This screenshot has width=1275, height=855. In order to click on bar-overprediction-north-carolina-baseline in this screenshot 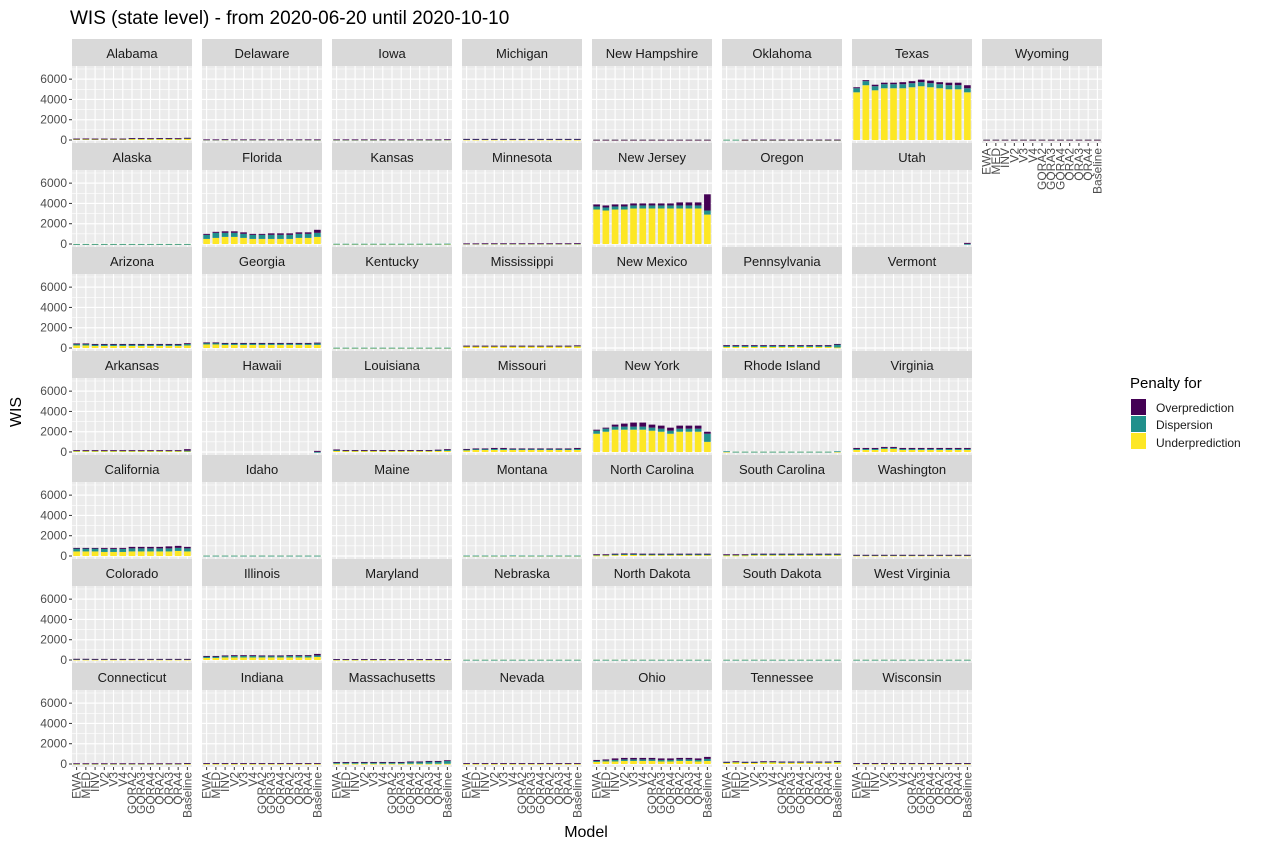, I will do `click(707, 554)`.